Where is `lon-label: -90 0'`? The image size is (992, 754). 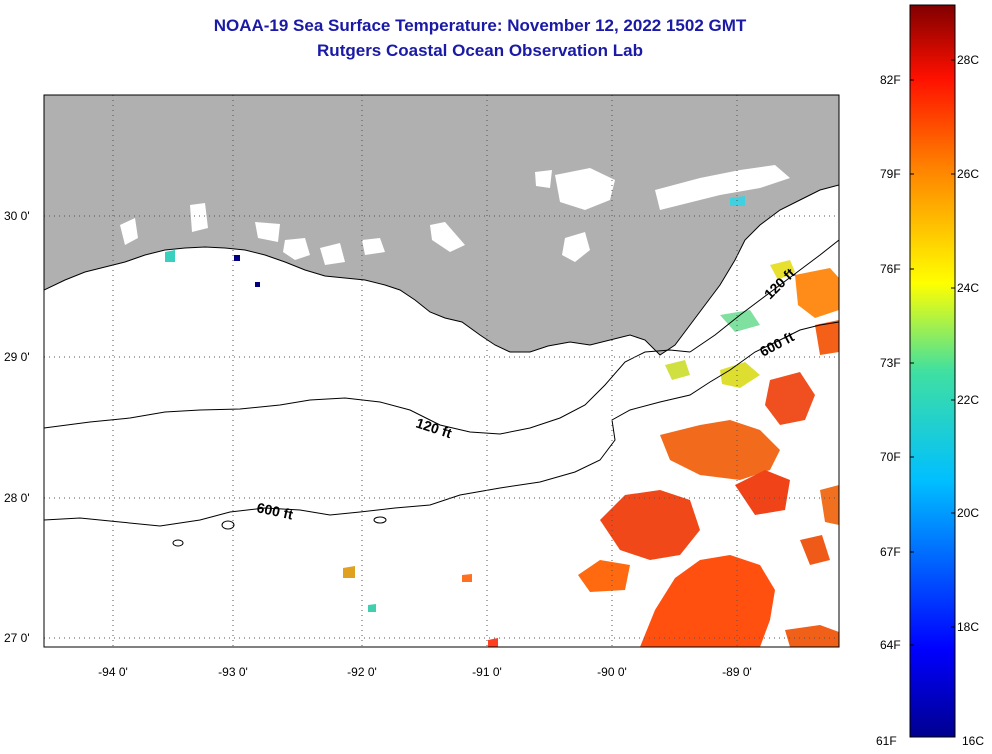
lon-label: -90 0' is located at coordinates (612, 672).